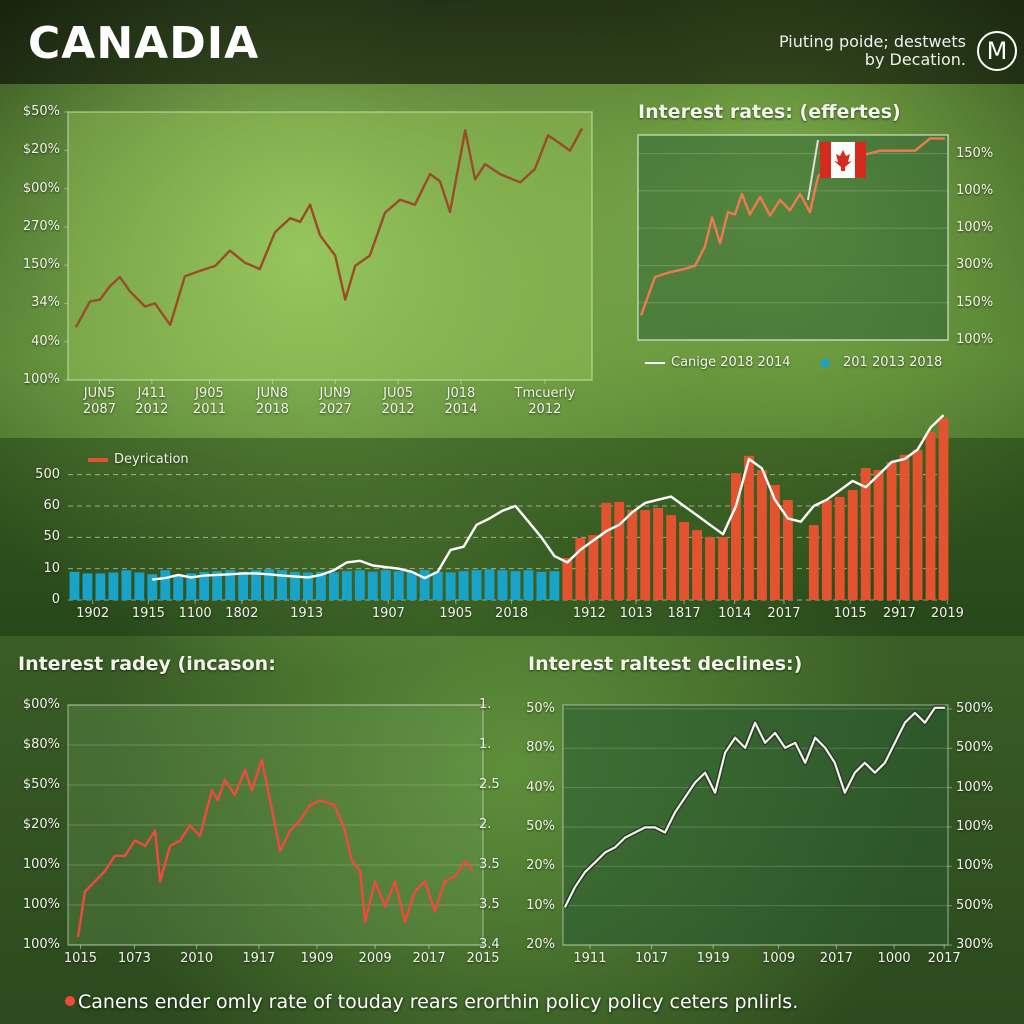 This screenshot has width=1024, height=1024. I want to click on y-tick-label: 0, so click(55, 599).